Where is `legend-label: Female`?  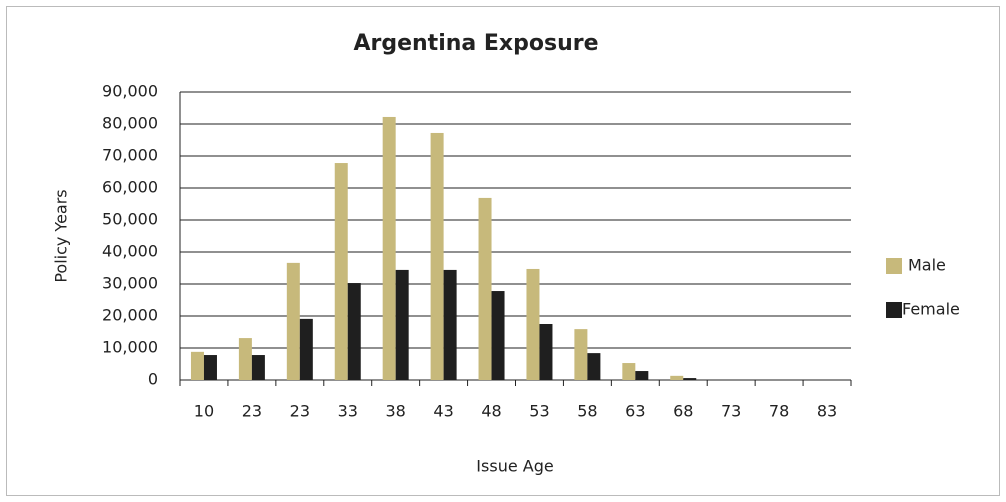 legend-label: Female is located at coordinates (931, 309).